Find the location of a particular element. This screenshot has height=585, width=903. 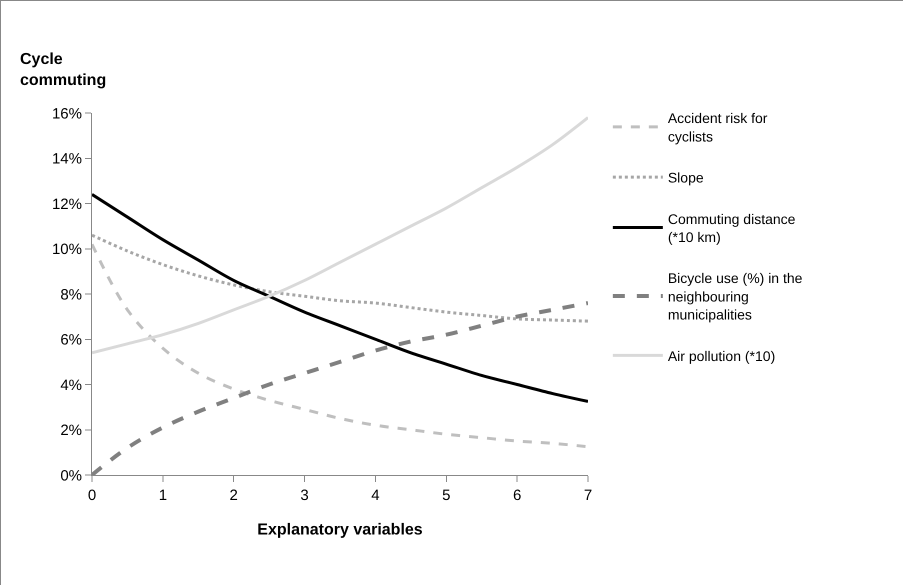

y-tick-label: 6% is located at coordinates (71, 340).